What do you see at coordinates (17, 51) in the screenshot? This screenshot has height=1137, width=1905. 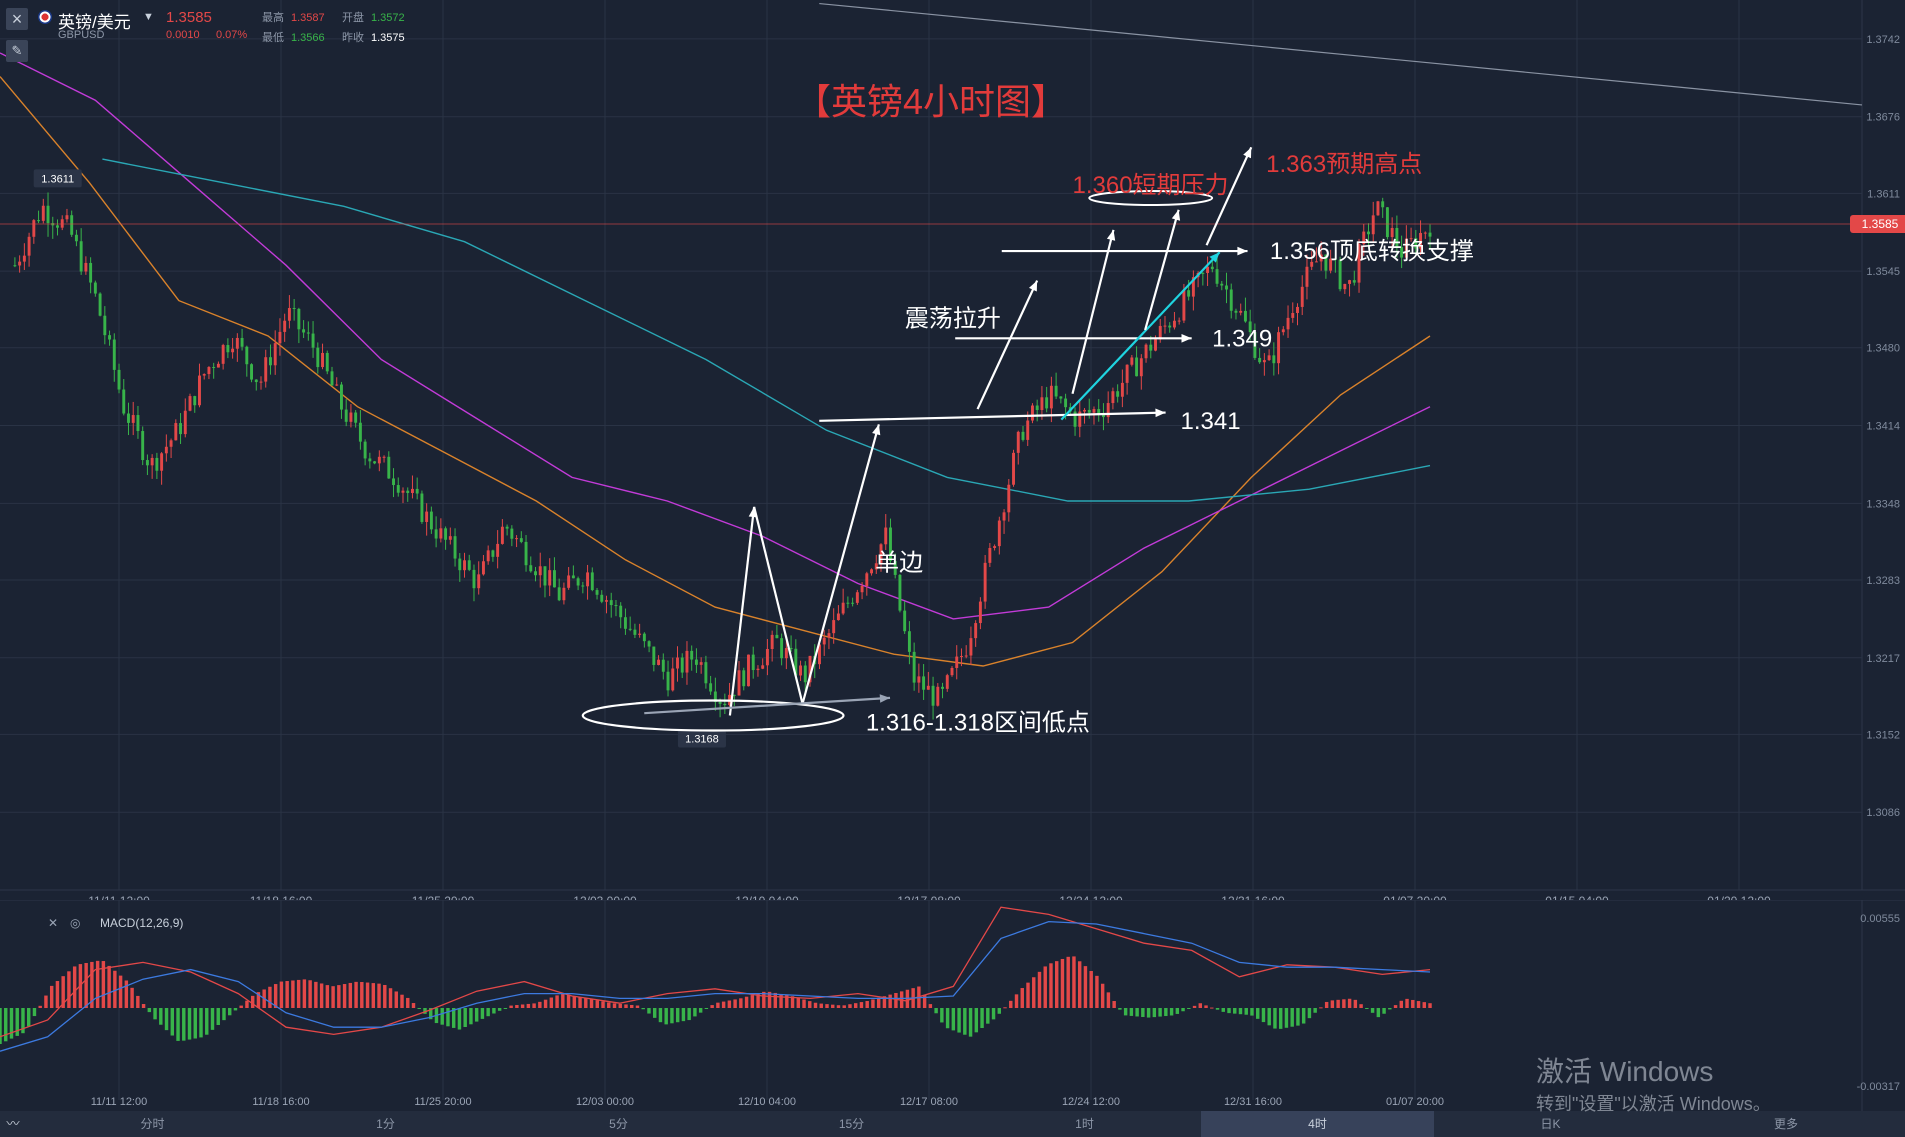 I see `draw-tool-icon: ✎` at bounding box center [17, 51].